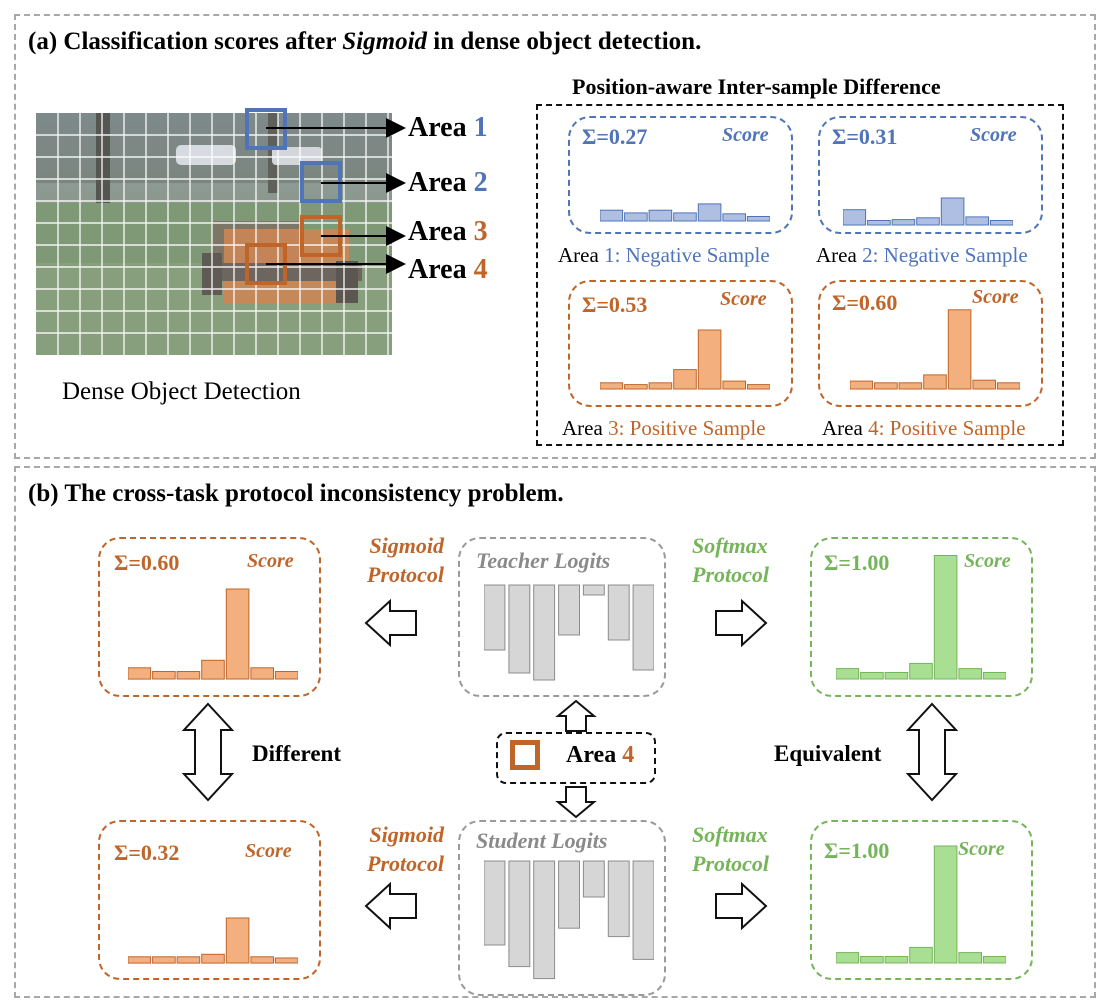  What do you see at coordinates (213, 940) in the screenshot?
I see `sigmoid-student-bars` at bounding box center [213, 940].